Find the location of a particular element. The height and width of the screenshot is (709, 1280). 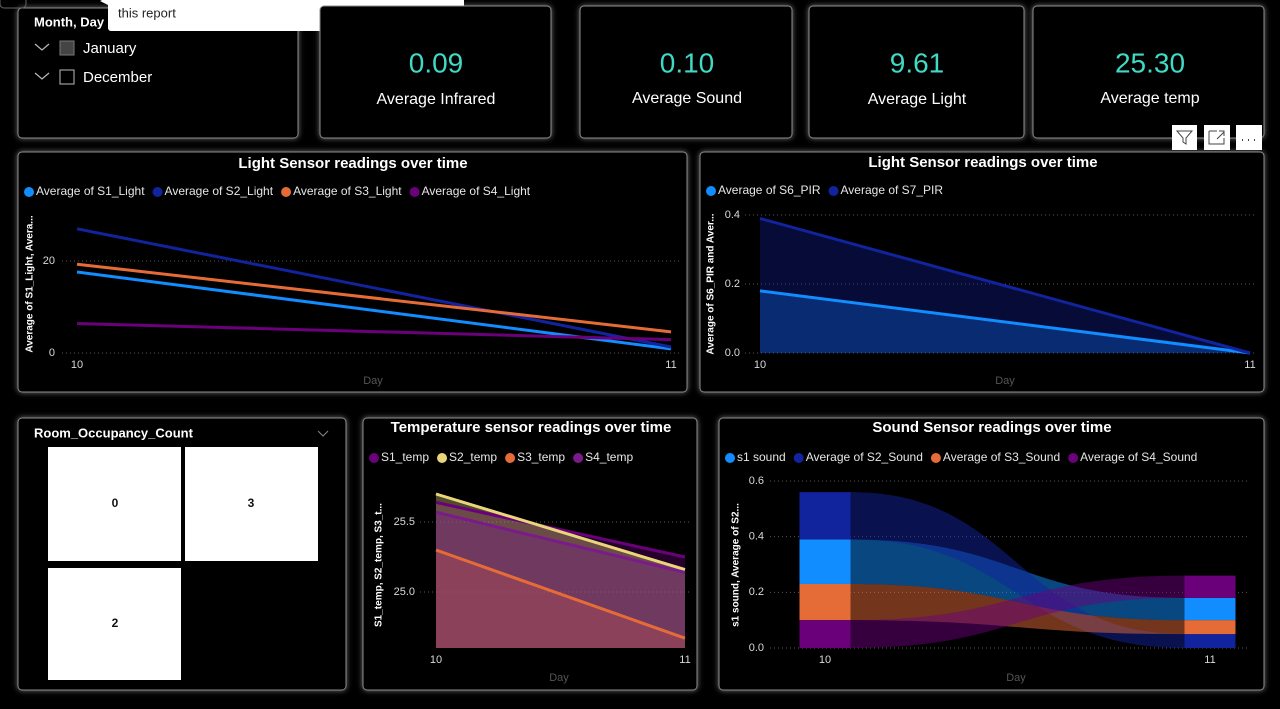

legend-label: S3_temp is located at coordinates (541, 457).